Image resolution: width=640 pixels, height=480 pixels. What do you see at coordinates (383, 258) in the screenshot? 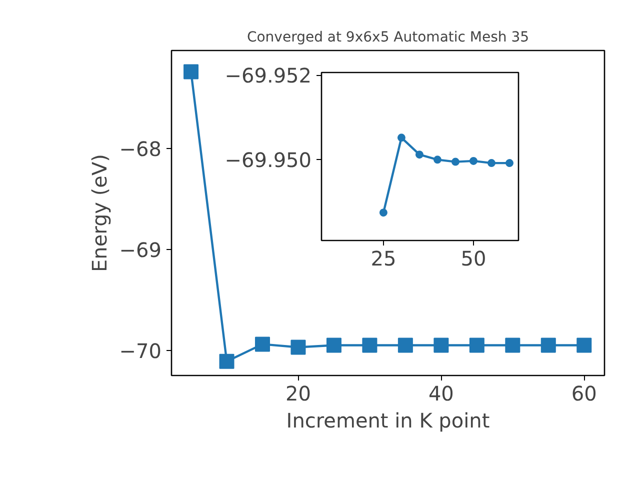
I see `x-tick-label: 25` at bounding box center [383, 258].